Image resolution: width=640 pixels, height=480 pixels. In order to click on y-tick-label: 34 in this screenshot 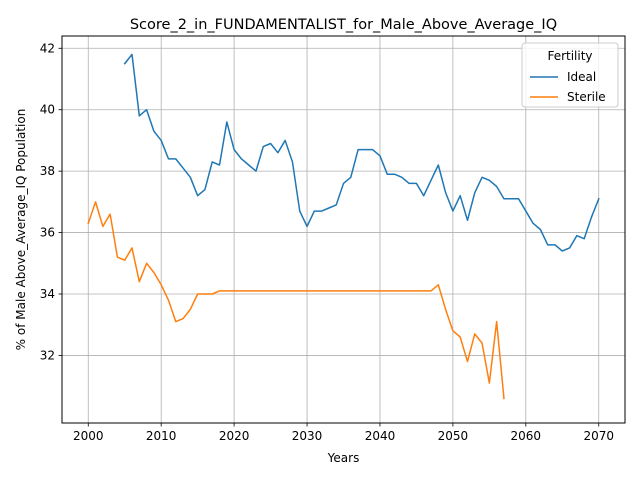, I will do `click(47, 294)`.